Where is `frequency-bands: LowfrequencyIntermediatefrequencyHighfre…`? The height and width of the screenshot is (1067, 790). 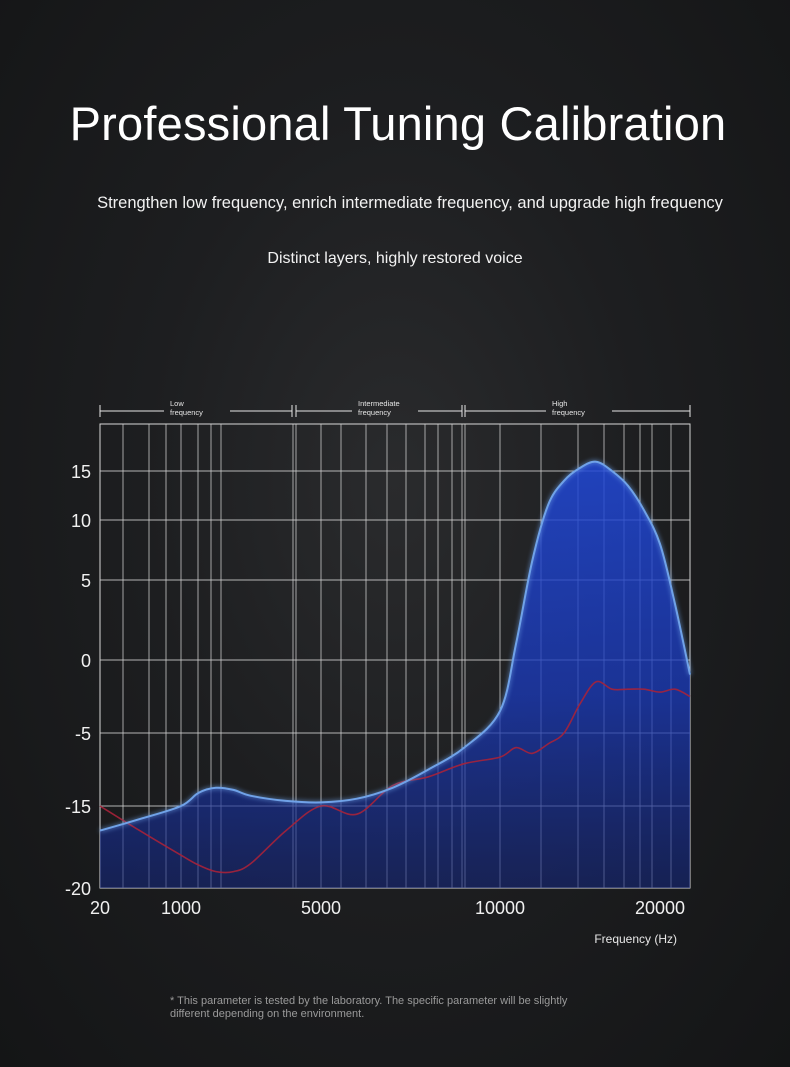 frequency-bands: LowfrequencyIntermediatefrequencyHighfre… is located at coordinates (395, 408).